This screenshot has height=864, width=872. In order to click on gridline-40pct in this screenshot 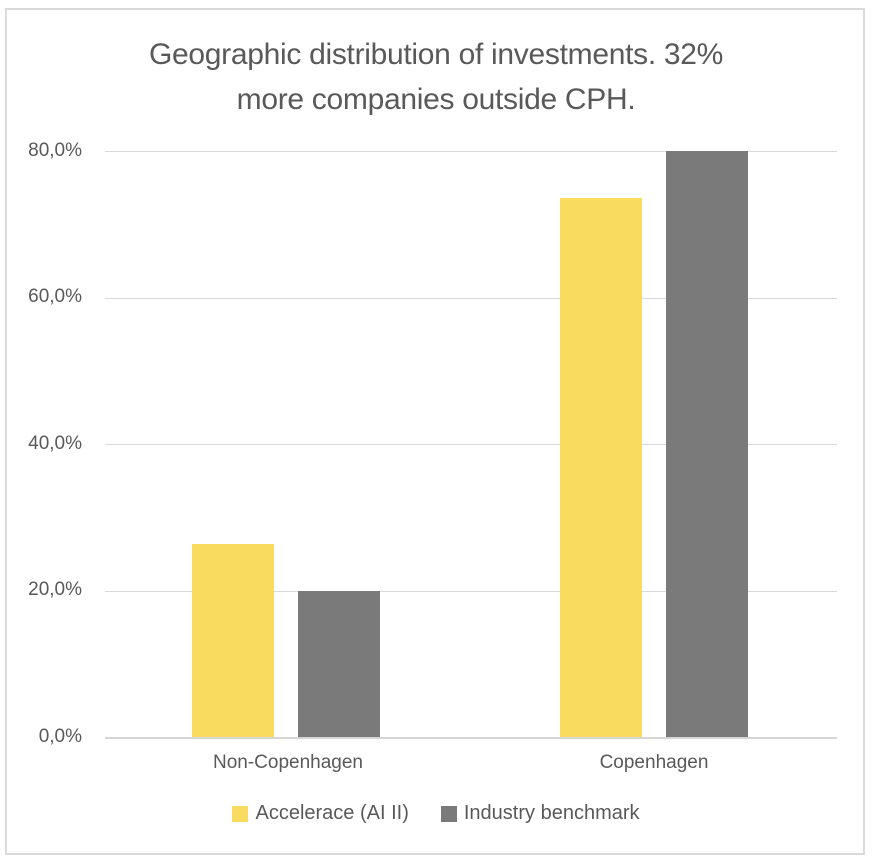, I will do `click(471, 444)`.